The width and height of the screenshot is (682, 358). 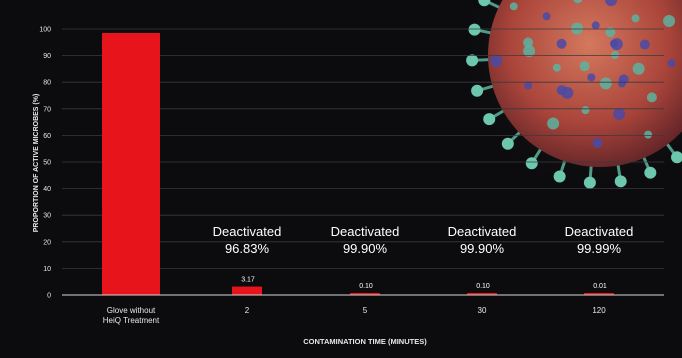 I want to click on y-tick-label: 90, so click(x=47, y=56).